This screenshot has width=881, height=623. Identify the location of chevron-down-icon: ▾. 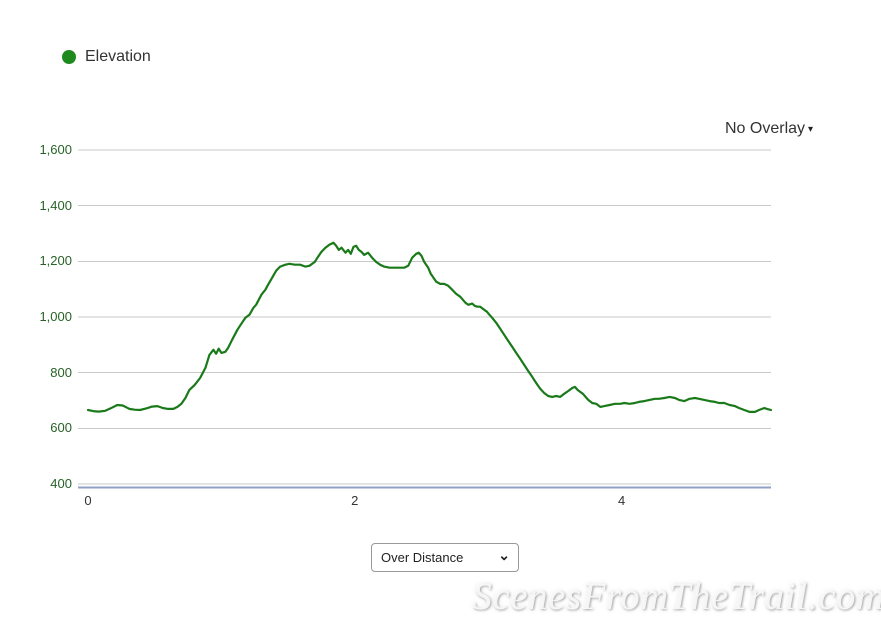
(811, 129).